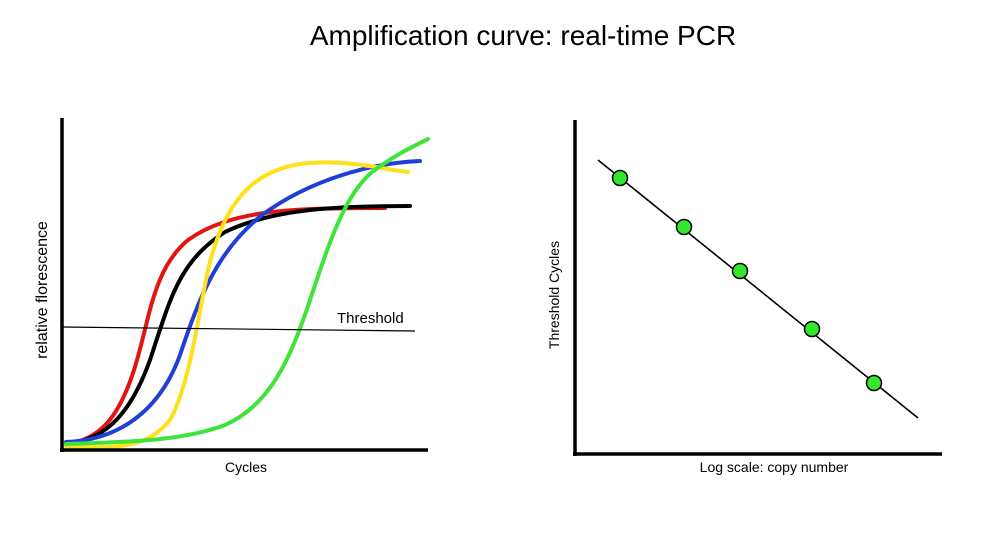  Describe the element at coordinates (42, 290) in the screenshot. I see `left-y-axis-label: relative florescence` at that location.